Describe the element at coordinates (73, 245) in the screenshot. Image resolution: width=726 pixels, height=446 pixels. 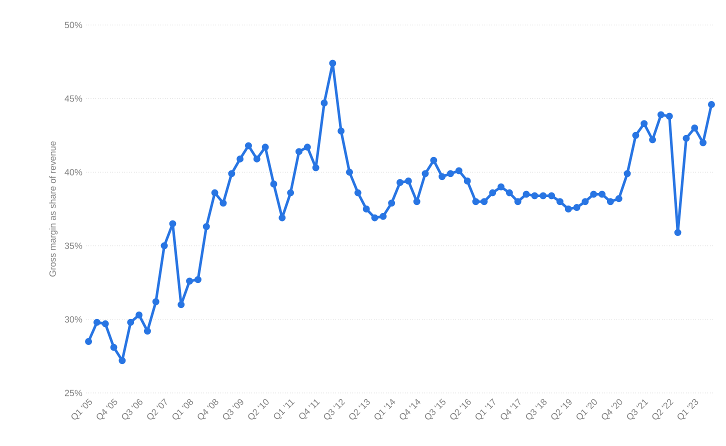
I see `y-tick-label: 35%` at that location.